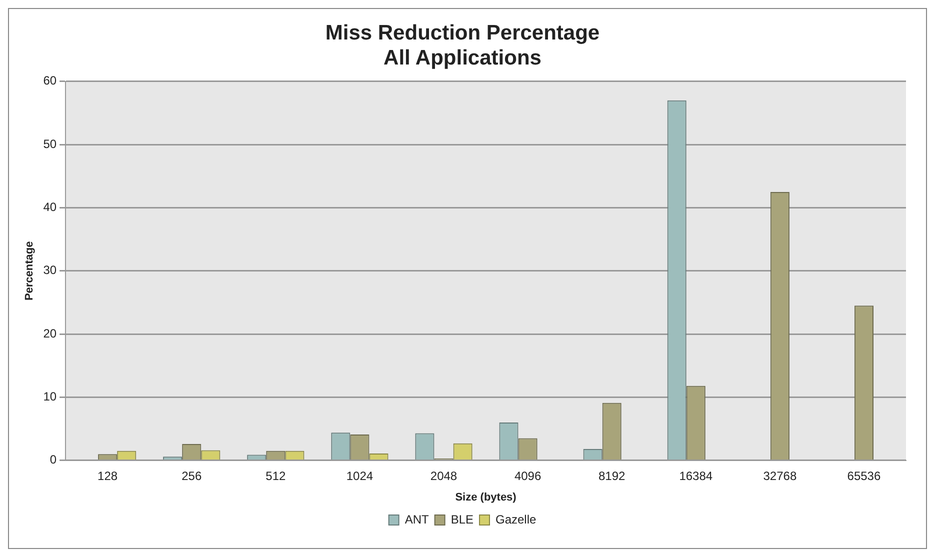 This screenshot has height=559, width=937. What do you see at coordinates (50, 143) in the screenshot?
I see `y-tick-label: 50` at bounding box center [50, 143].